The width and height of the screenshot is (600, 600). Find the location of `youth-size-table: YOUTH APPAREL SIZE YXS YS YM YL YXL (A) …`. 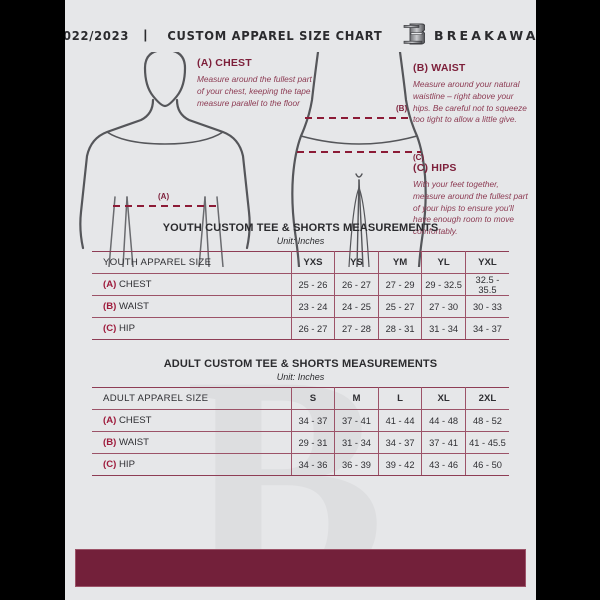

youth-size-table: YOUTH APPAREL SIZE YXS YS YM YL YXL (A) … is located at coordinates (300, 295).